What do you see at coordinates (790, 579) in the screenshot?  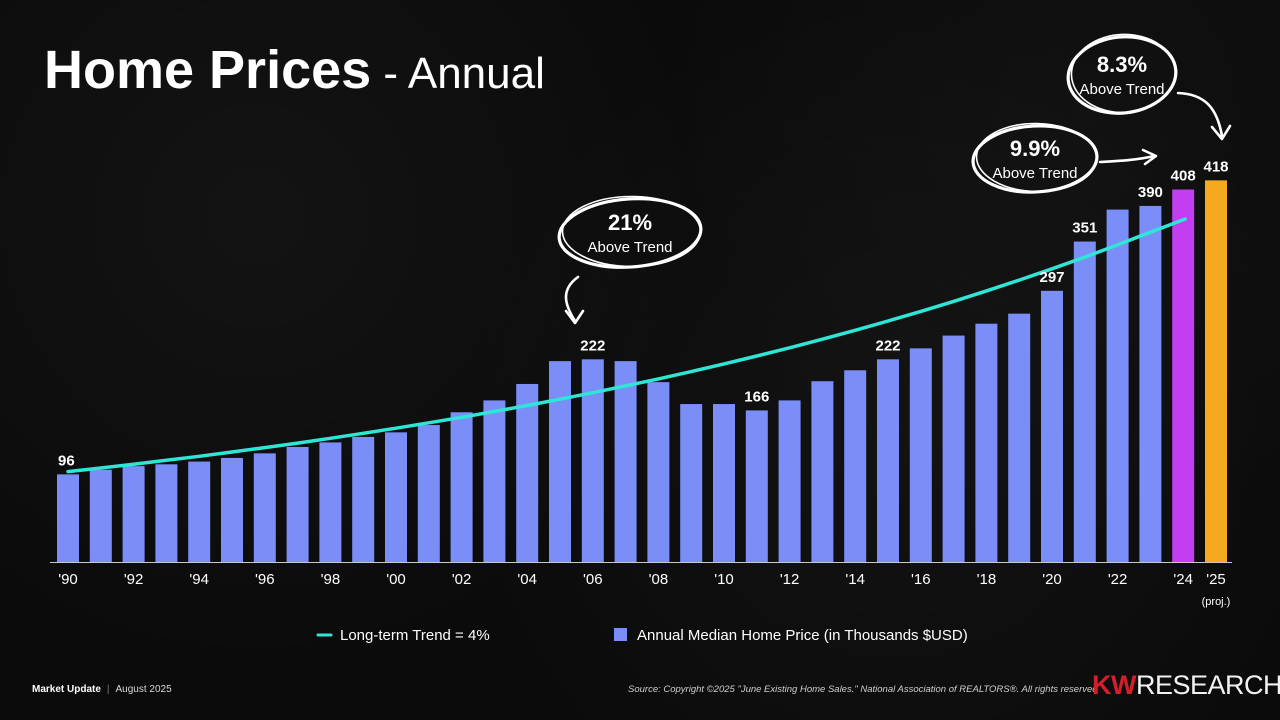 I see `x-tick-label: '12` at bounding box center [790, 579].